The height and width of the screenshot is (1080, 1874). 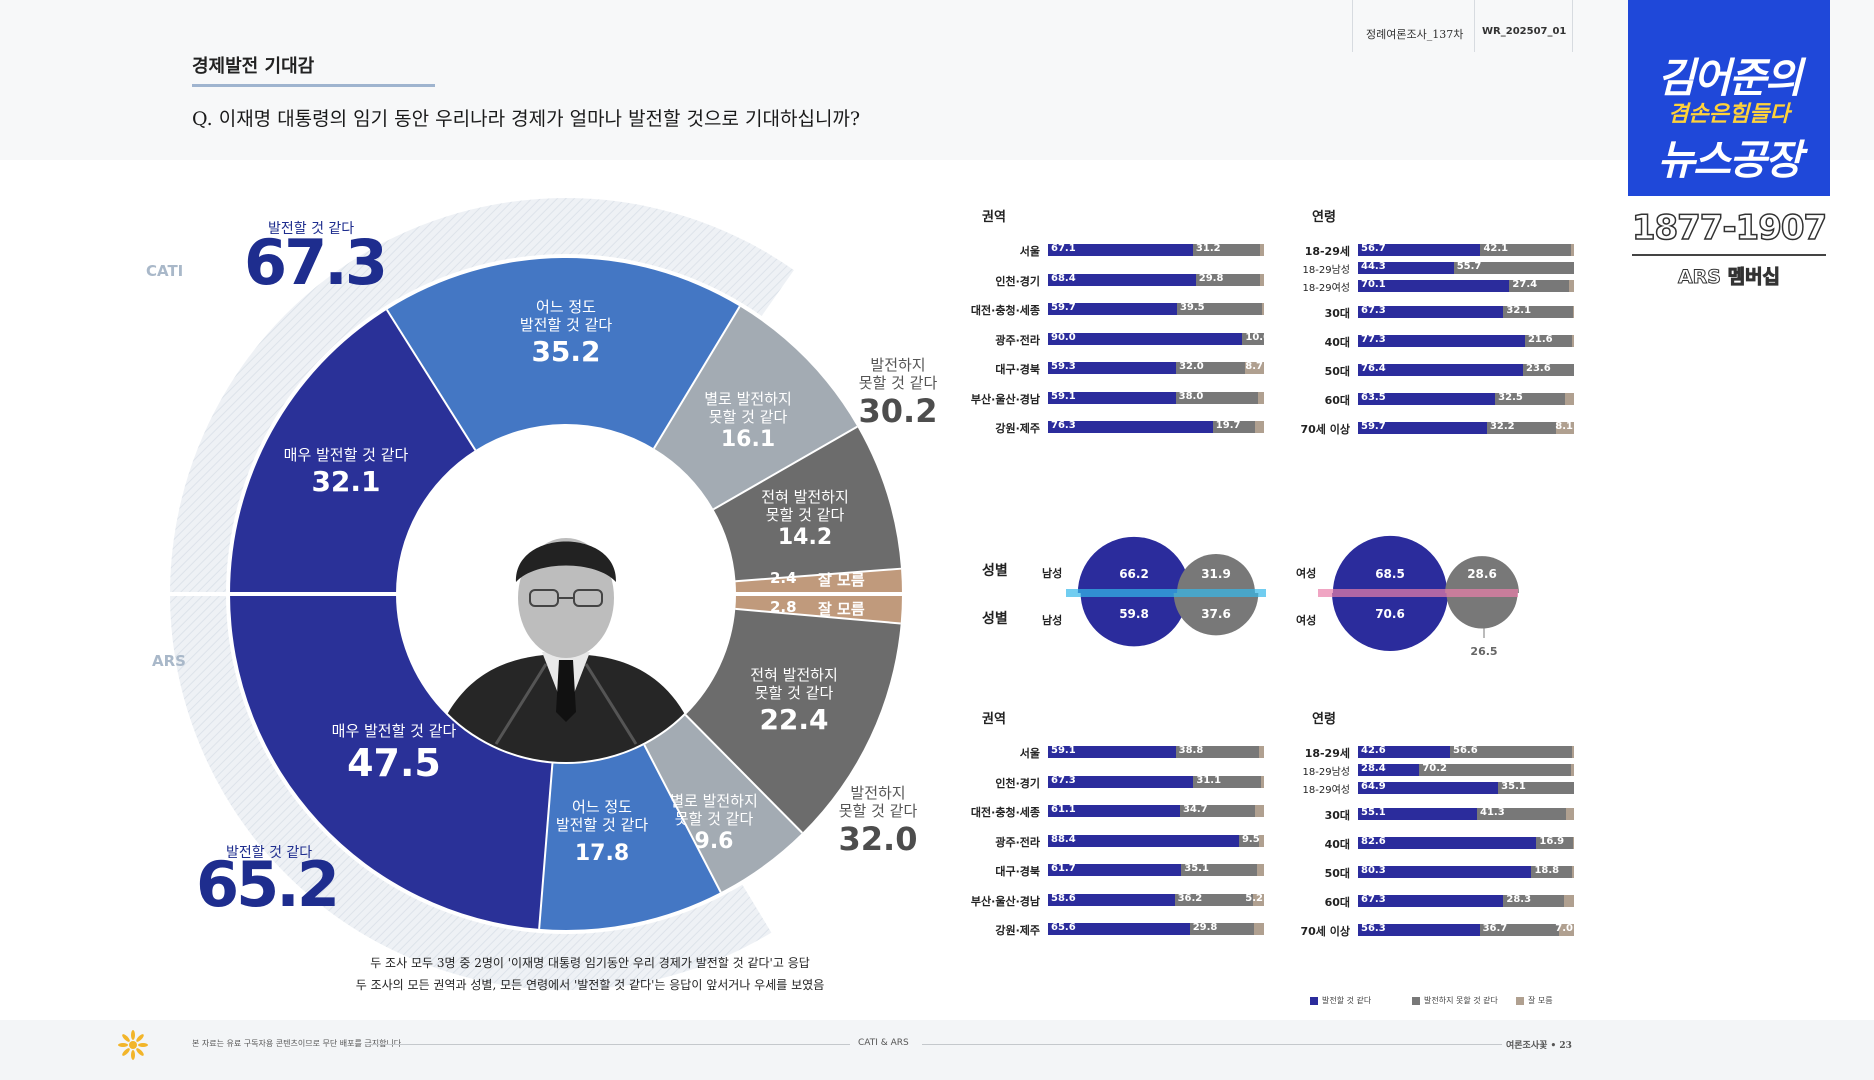 I want to click on legend-swatch, so click(x=1314, y=1000).